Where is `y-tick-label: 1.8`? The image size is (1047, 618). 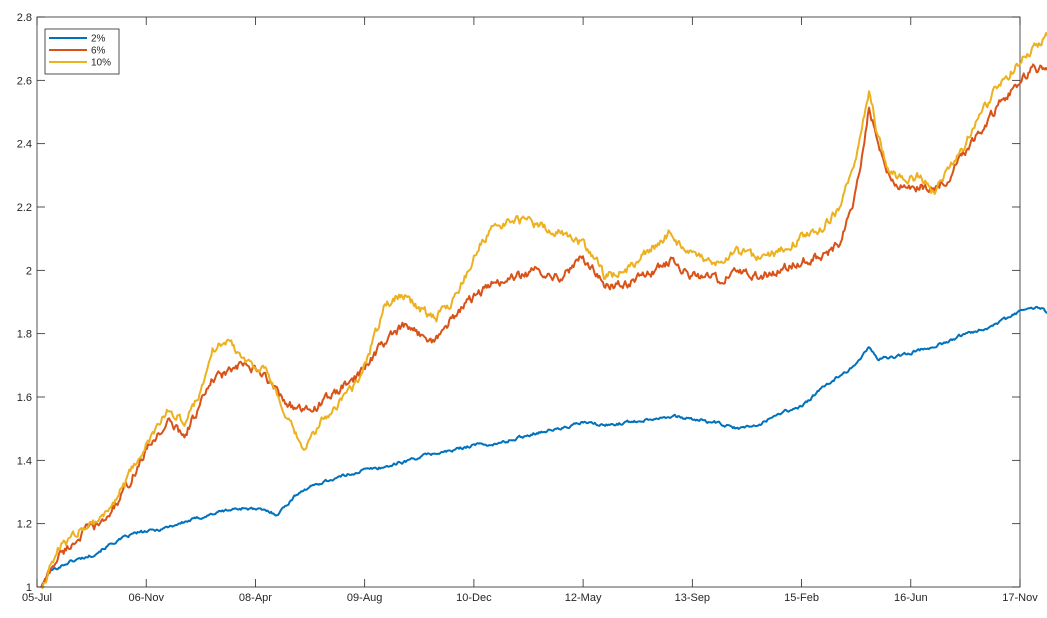
y-tick-label: 1.8 is located at coordinates (24, 335).